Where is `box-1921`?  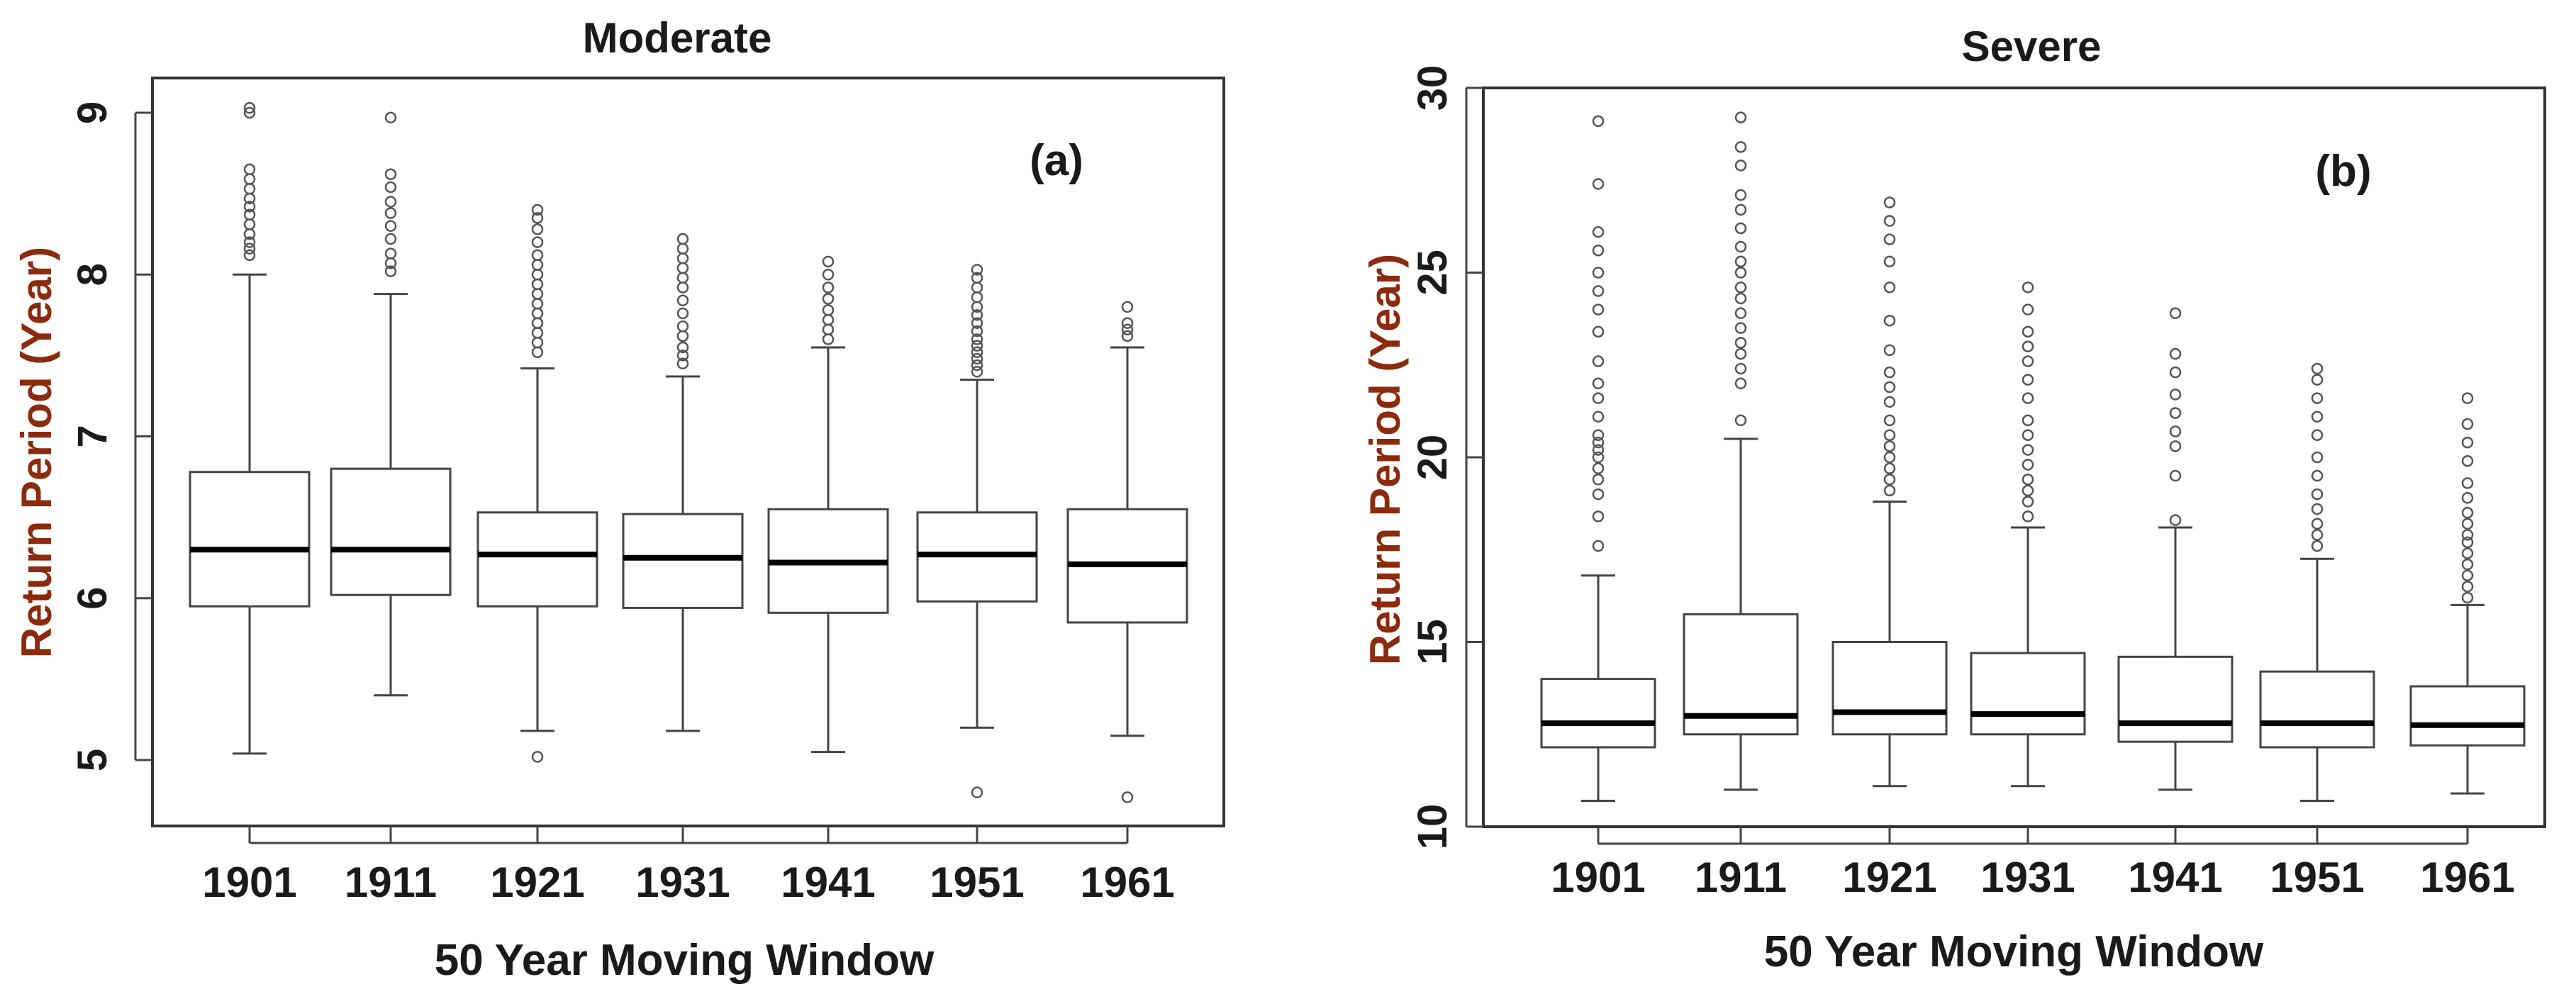
box-1921 is located at coordinates (1890, 492).